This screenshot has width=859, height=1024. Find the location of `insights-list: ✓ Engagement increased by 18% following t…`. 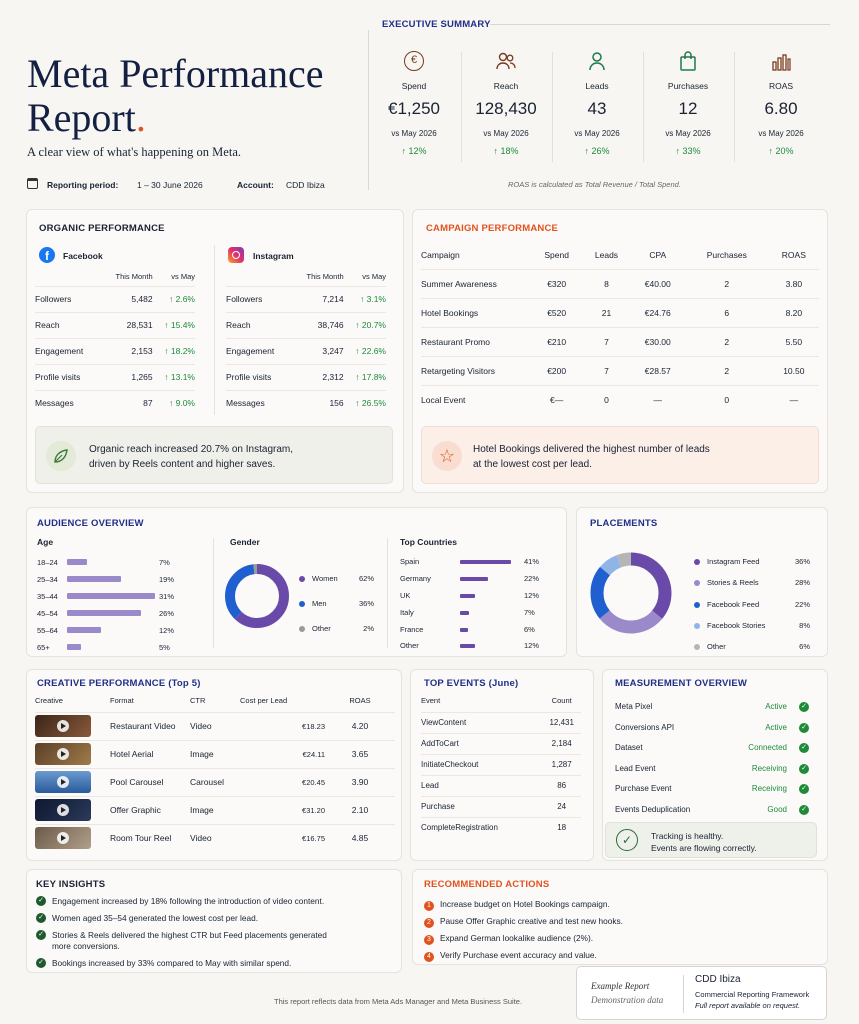

insights-list: ✓ Engagement increased by 18% following t… is located at coordinates (186, 932).